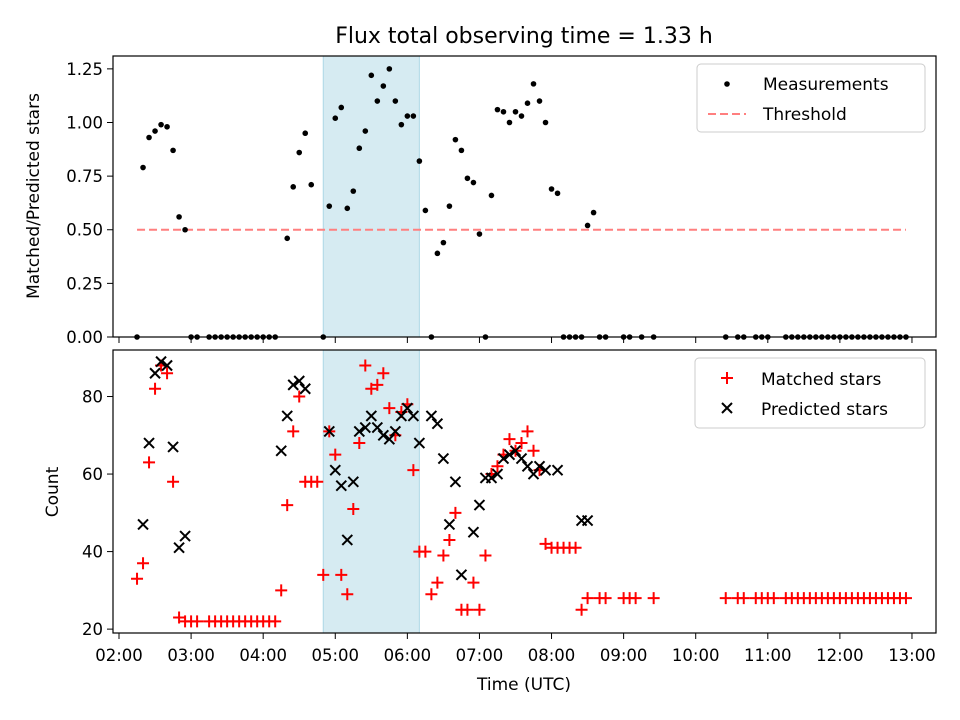  I want to click on bottom-y-axis-label: Count, so click(53, 491).